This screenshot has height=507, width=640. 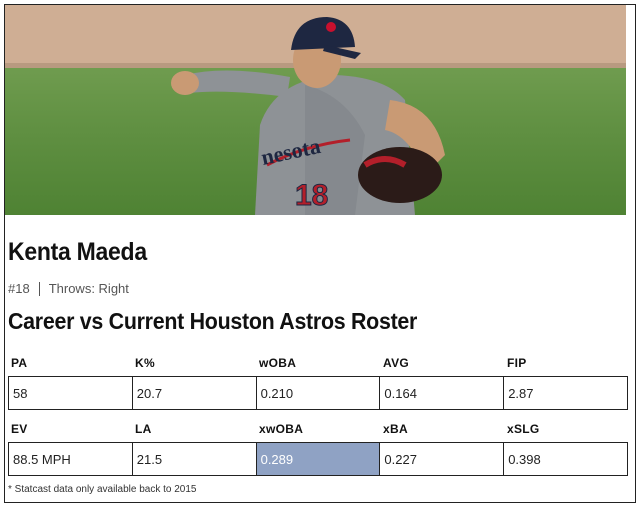 What do you see at coordinates (442, 459) in the screenshot?
I see `stat-value-xba: 0.227` at bounding box center [442, 459].